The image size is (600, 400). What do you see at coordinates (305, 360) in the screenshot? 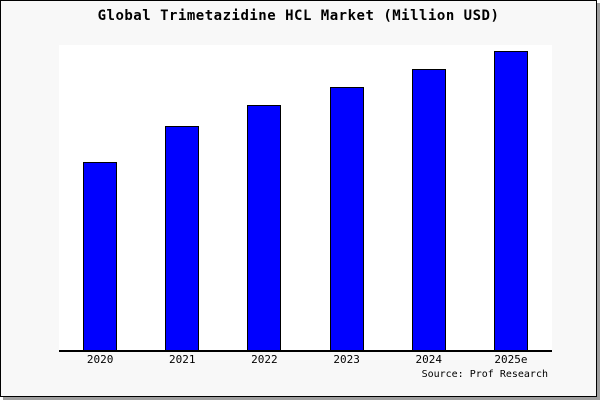
I see `x-axis-labels: 2020 2021 2022 2023 2024 2025e` at bounding box center [305, 360].